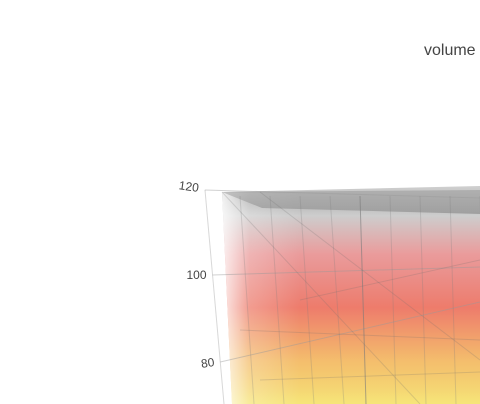 This screenshot has width=480, height=404. I want to click on z-tick-label: 80, so click(207, 363).